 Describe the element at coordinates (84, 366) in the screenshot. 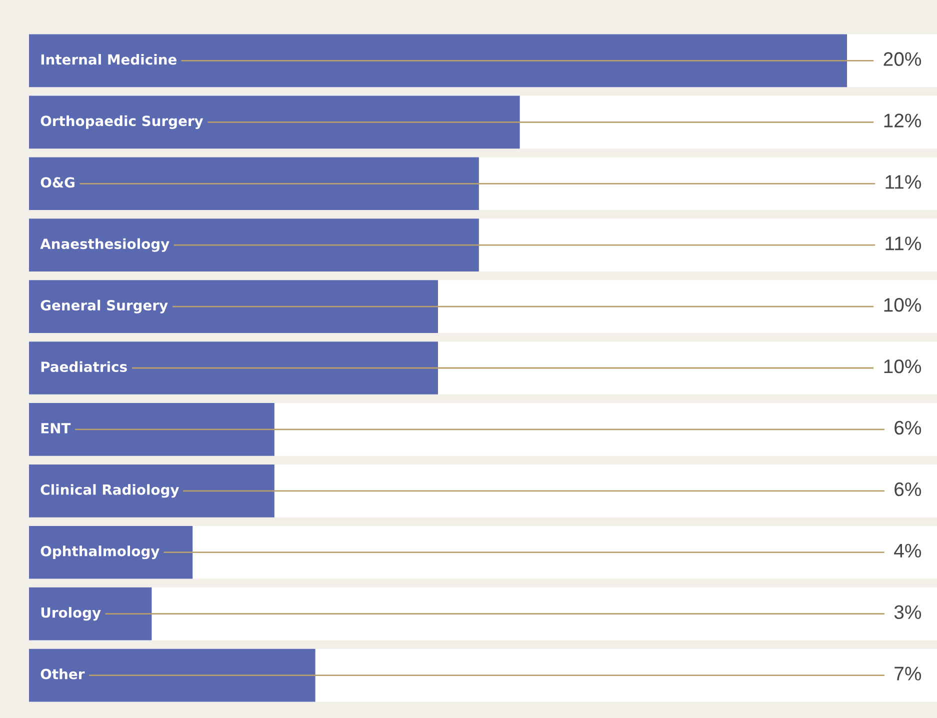

I see `y-tick-label: Paediatrics` at that location.